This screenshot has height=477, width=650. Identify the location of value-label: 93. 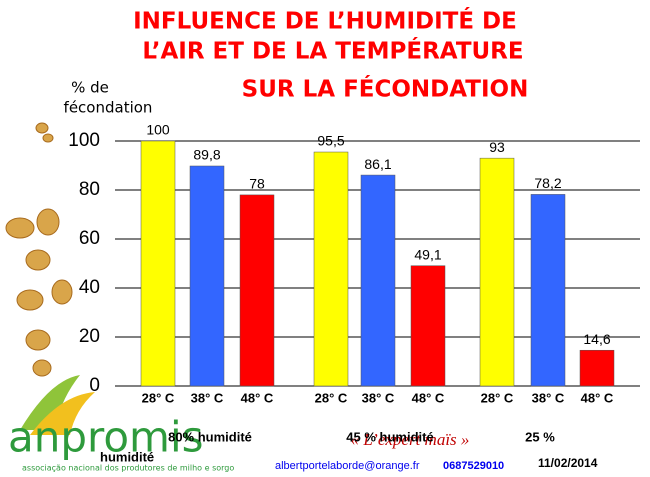
(497, 147).